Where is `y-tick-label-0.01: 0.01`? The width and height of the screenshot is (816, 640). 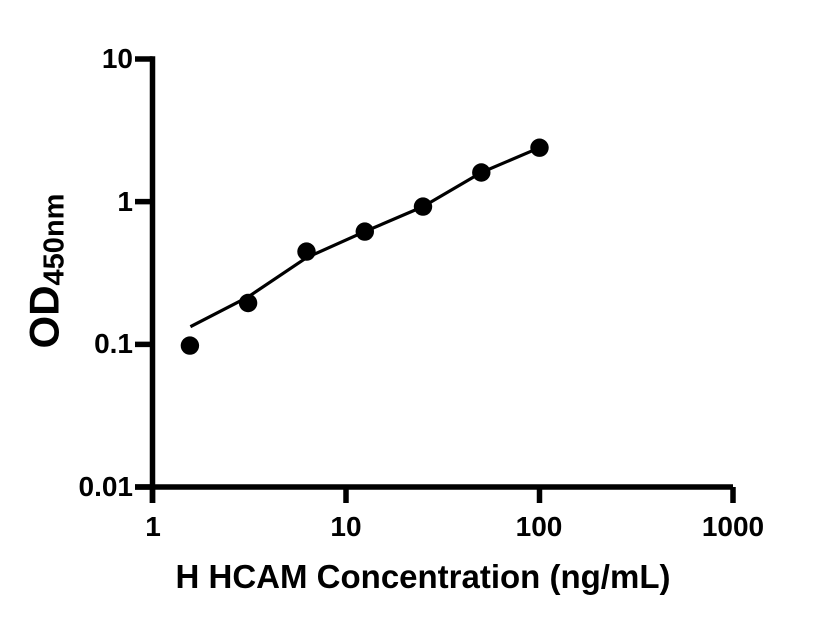 y-tick-label-0.01: 0.01 is located at coordinates (106, 486).